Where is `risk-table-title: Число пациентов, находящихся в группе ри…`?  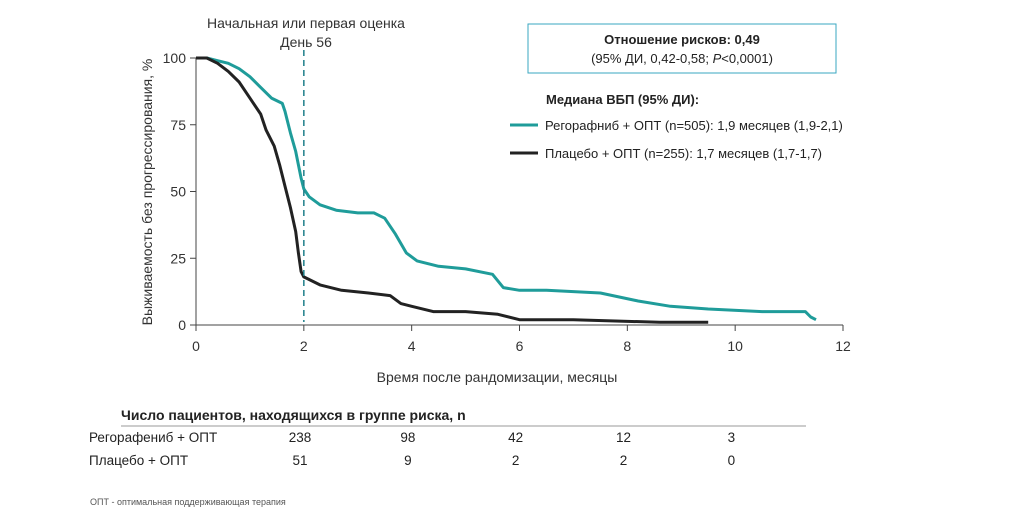 risk-table-title: Число пациентов, находящихся в группе ри… is located at coordinates (293, 415).